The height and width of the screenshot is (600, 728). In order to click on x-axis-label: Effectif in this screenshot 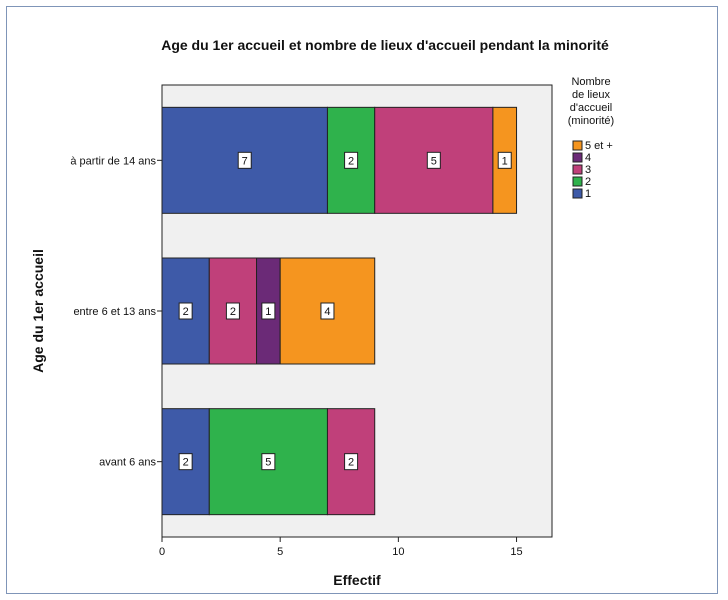, I will do `click(357, 580)`.